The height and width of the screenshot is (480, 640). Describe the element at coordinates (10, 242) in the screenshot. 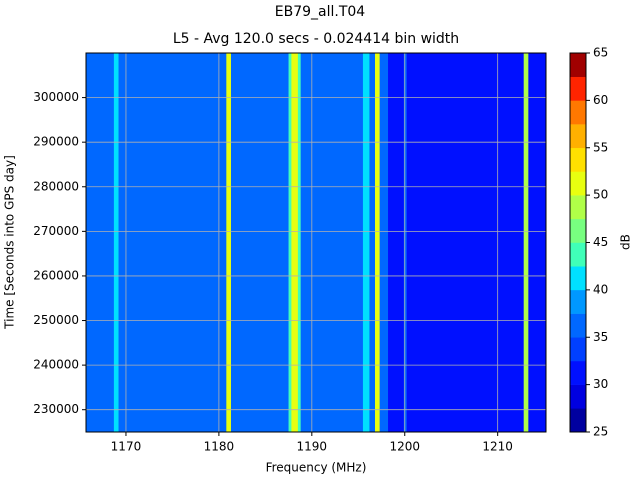

I see `y-axis-label: Time [Seconds into GPS day]` at that location.